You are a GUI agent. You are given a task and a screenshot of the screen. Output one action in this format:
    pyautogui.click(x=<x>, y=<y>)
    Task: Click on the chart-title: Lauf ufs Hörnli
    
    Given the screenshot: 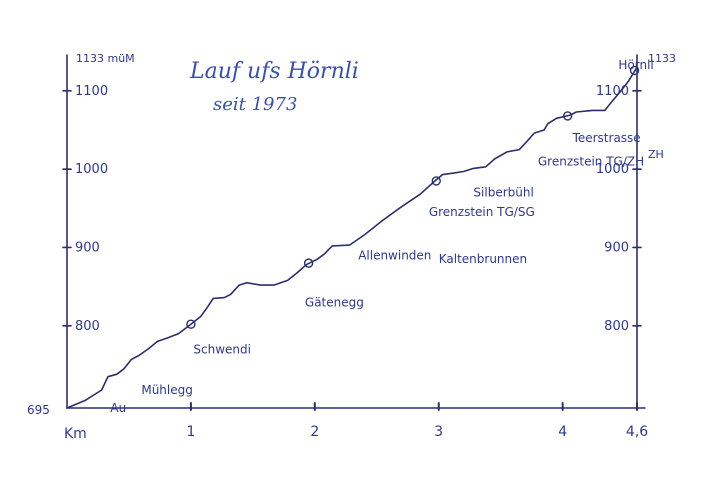 What is the action you would take?
    pyautogui.click(x=274, y=71)
    